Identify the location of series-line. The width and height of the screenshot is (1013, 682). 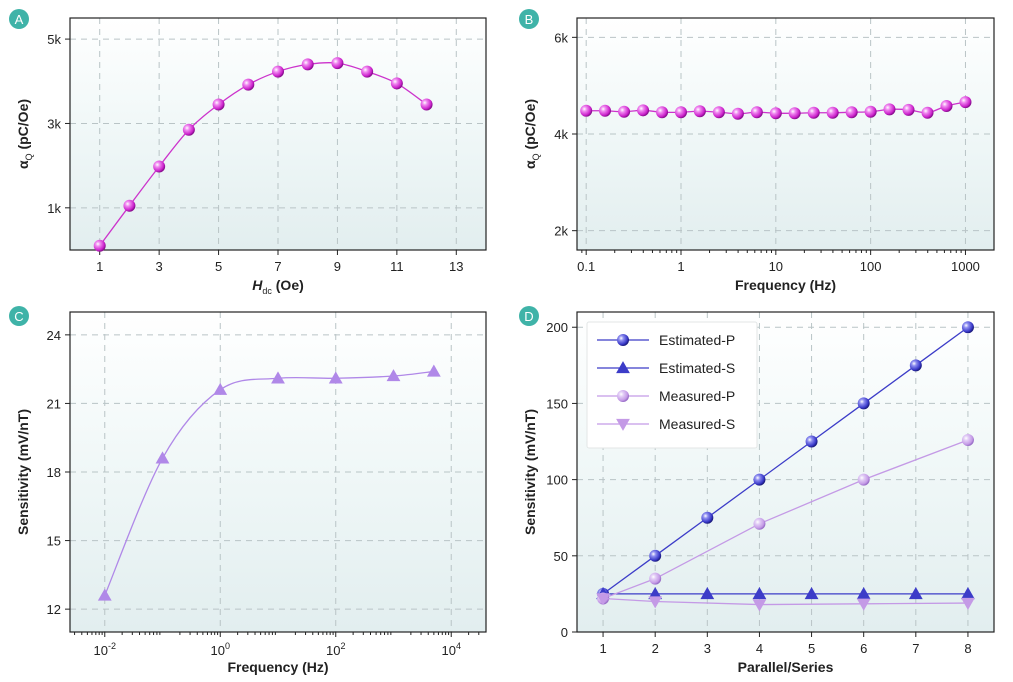
(785, 460).